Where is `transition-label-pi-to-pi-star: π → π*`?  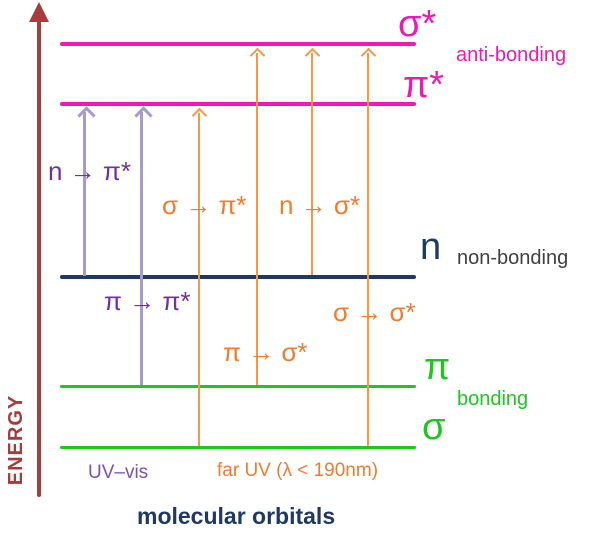 transition-label-pi-to-pi-star: π → π* is located at coordinates (147, 301).